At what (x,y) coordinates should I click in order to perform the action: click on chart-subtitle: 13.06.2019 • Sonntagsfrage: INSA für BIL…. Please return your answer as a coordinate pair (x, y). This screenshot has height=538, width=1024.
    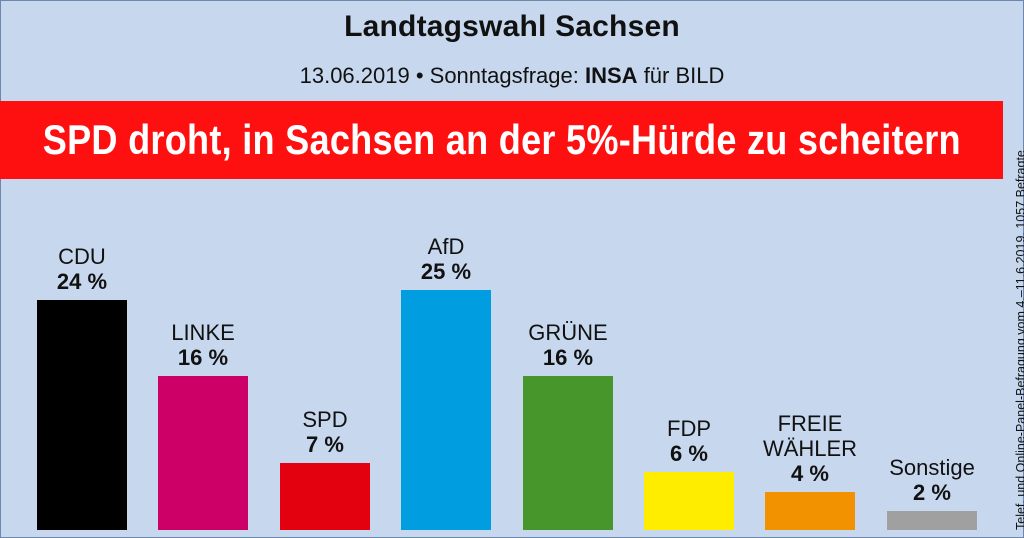
    Looking at the image, I should click on (512, 76).